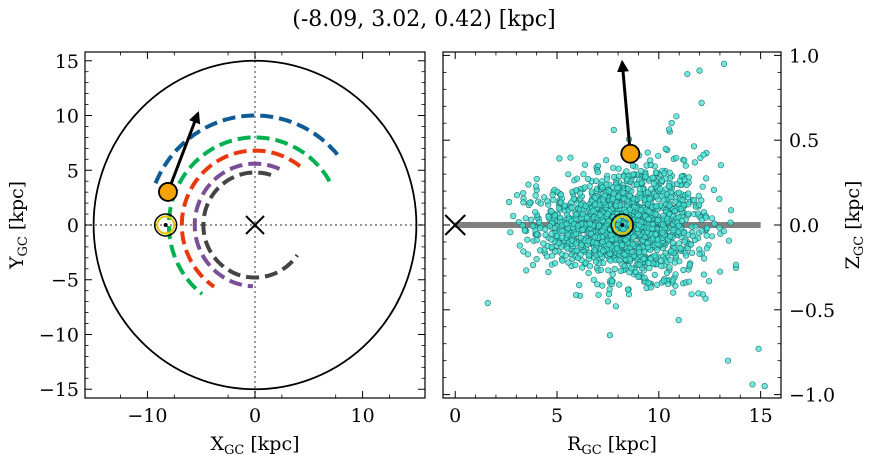 The height and width of the screenshot is (464, 874). Describe the element at coordinates (73, 171) in the screenshot. I see `y-tick-label: 5` at that location.